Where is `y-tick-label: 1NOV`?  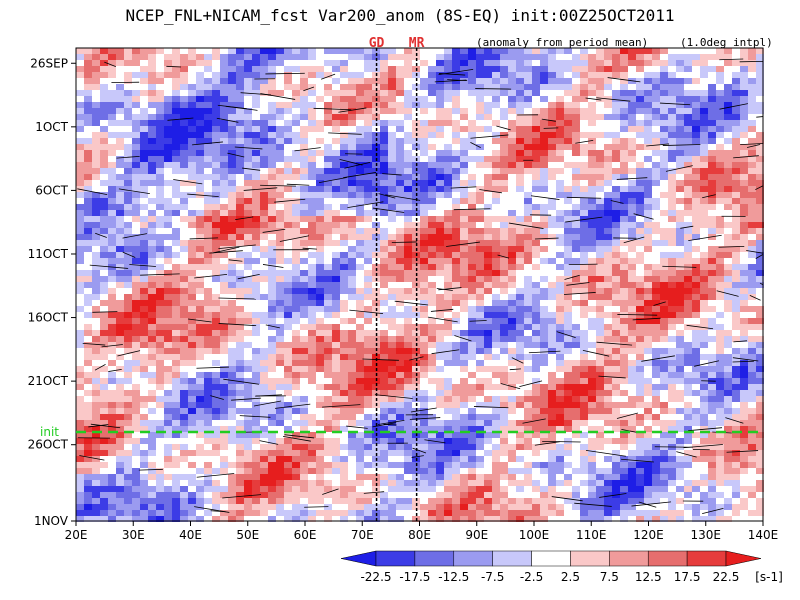
y-tick-label: 1NOV is located at coordinates (51, 521).